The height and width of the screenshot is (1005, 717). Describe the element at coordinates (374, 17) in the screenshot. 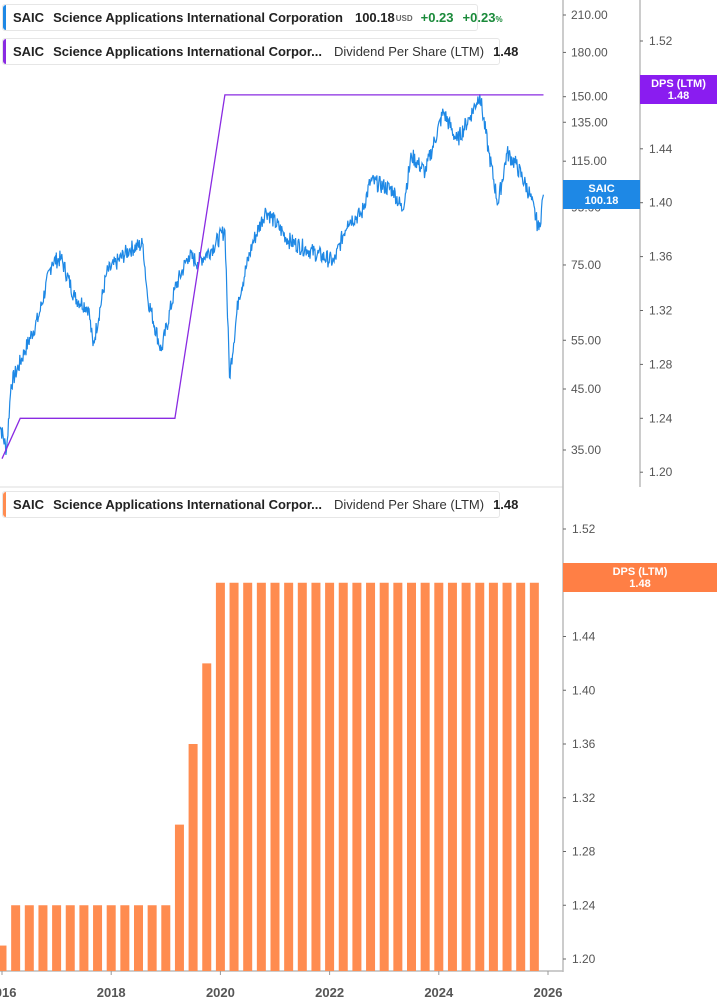

I see `legend-price-value: 100.18` at that location.